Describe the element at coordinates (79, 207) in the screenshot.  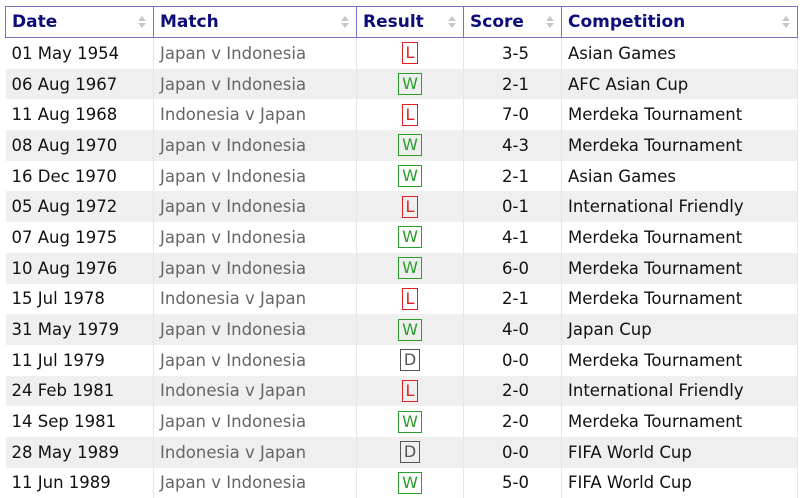
I see `date-cell: 05 Aug 1972` at that location.